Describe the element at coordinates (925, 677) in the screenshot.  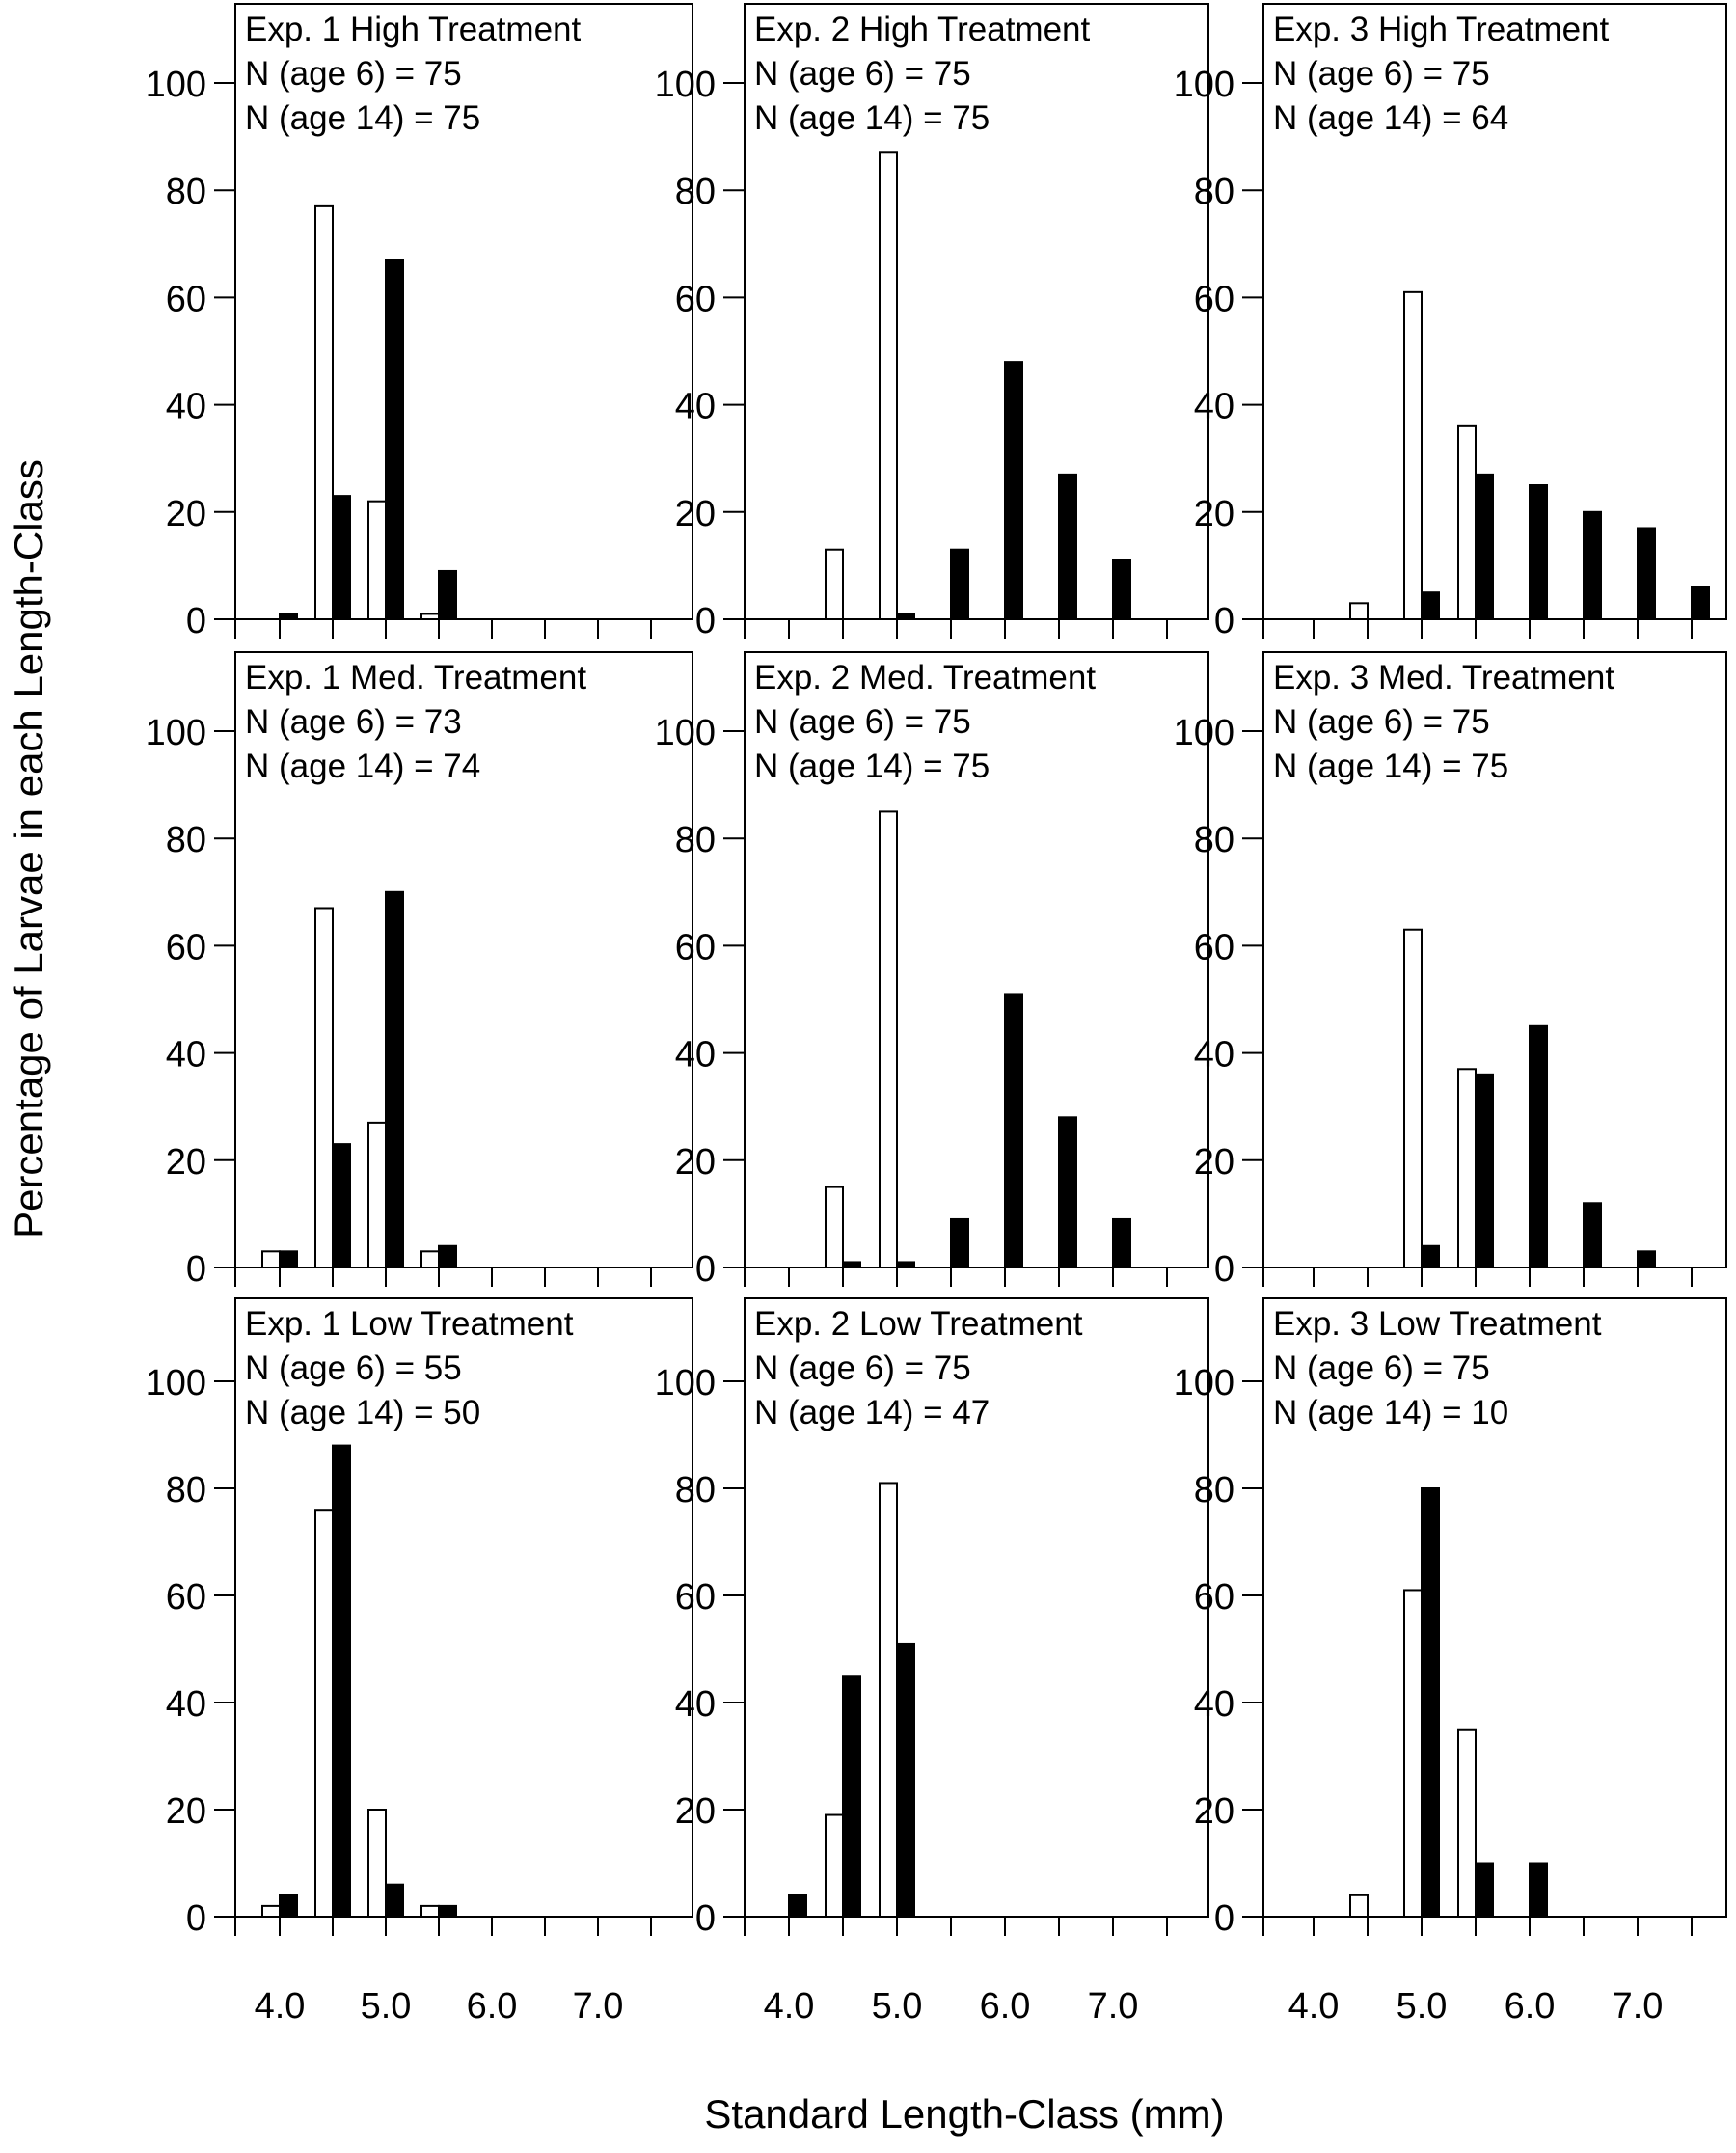
I see `panel-title: Exp. 2 Med. Treatment` at that location.